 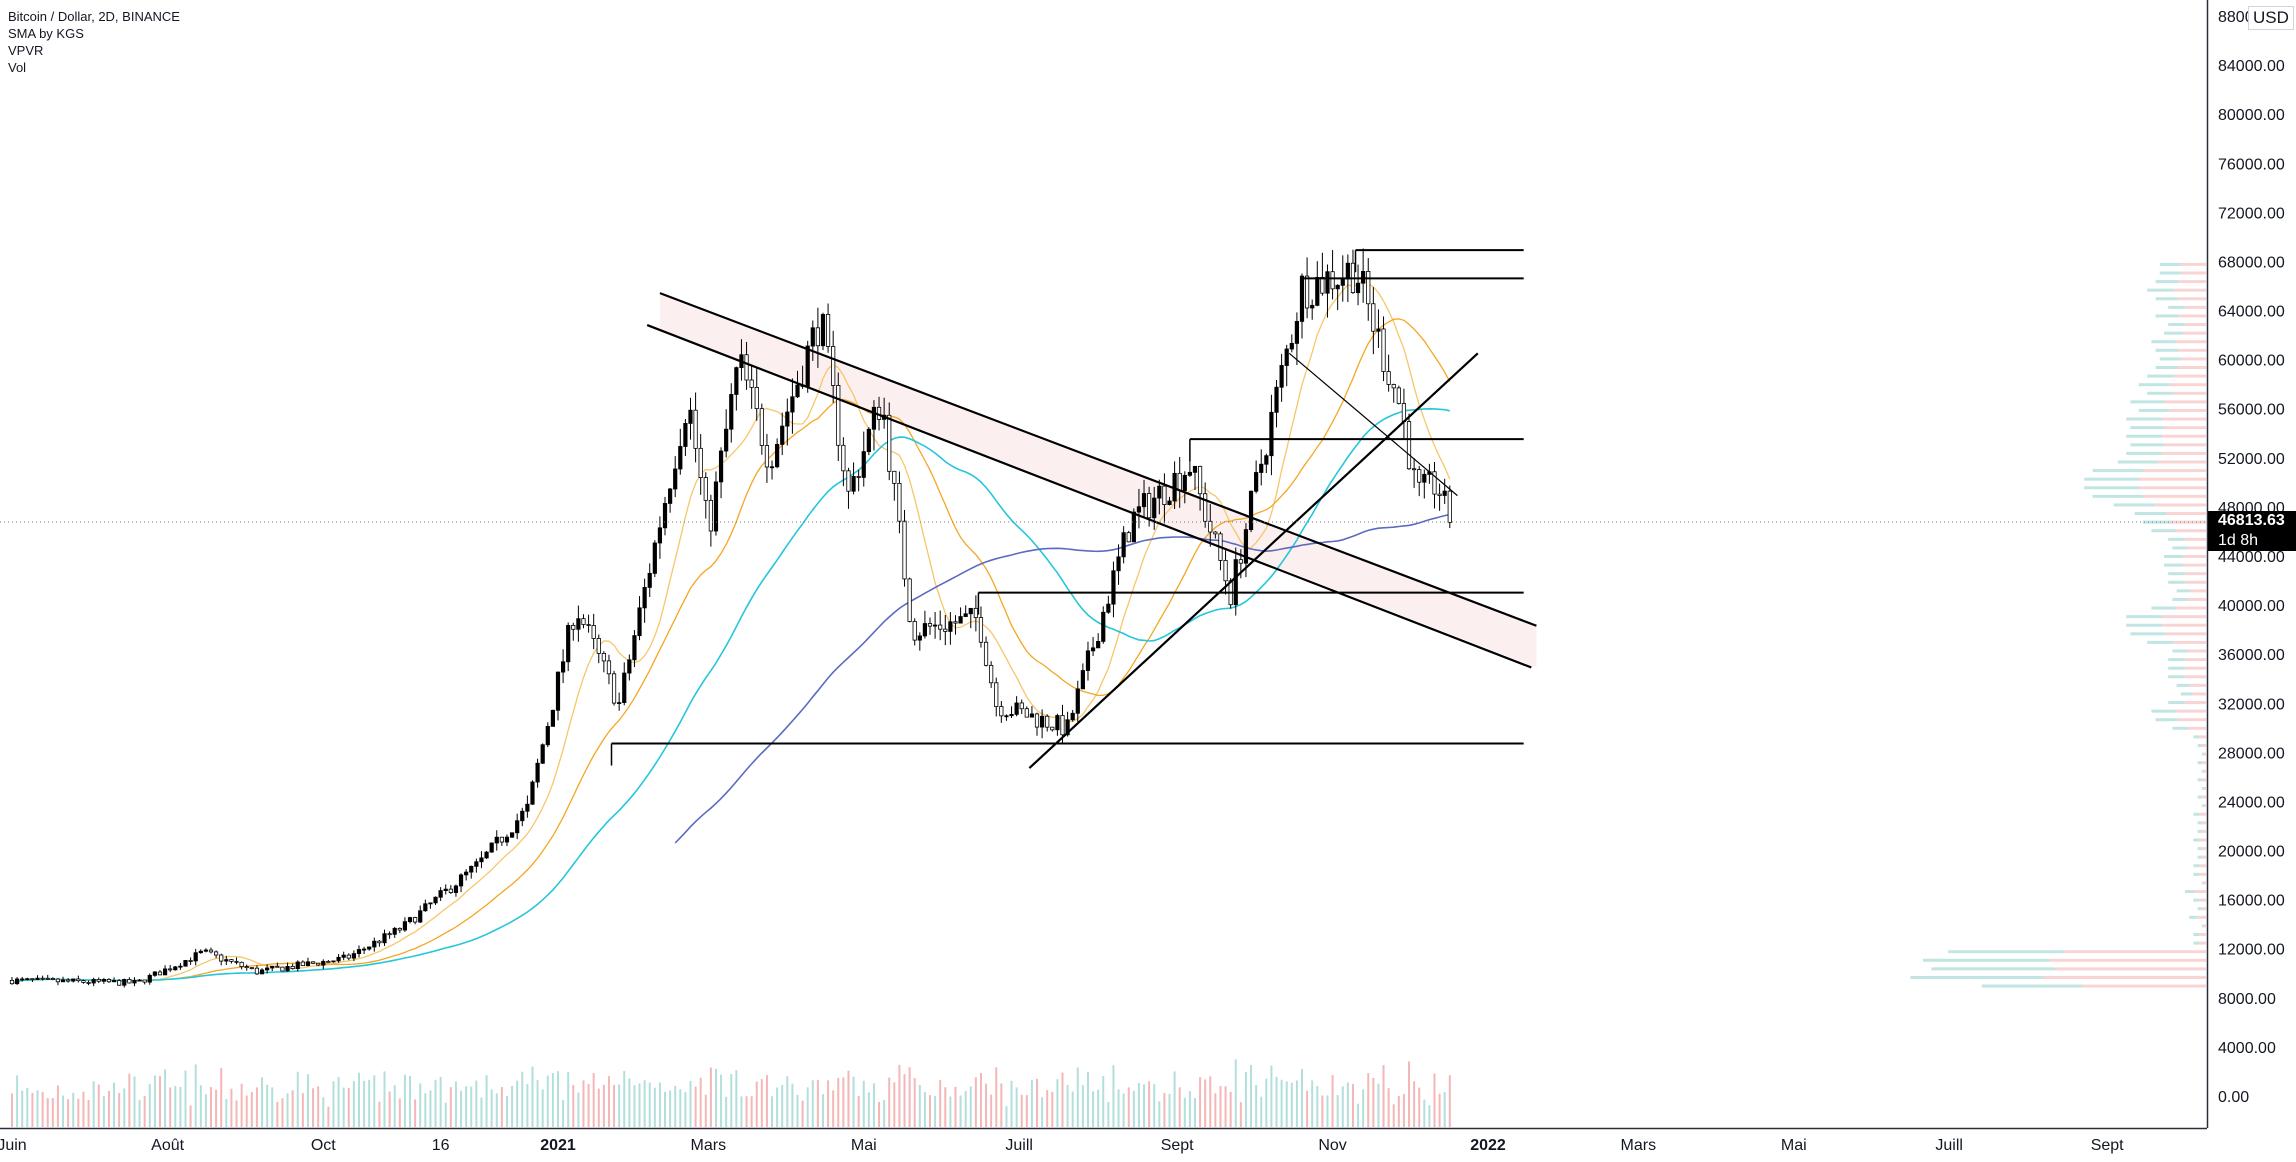 I want to click on indicator-vol: Vol, so click(x=17, y=67).